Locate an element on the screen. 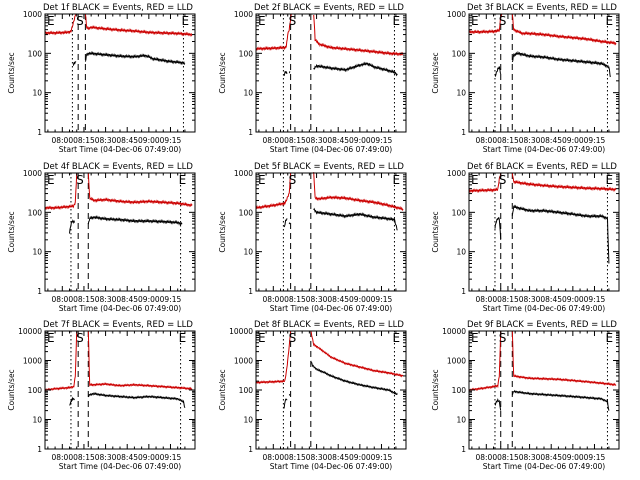 The width and height of the screenshot is (640, 480). chart-title: Det 4f BLACK = Events, RED = LLD is located at coordinates (118, 167).